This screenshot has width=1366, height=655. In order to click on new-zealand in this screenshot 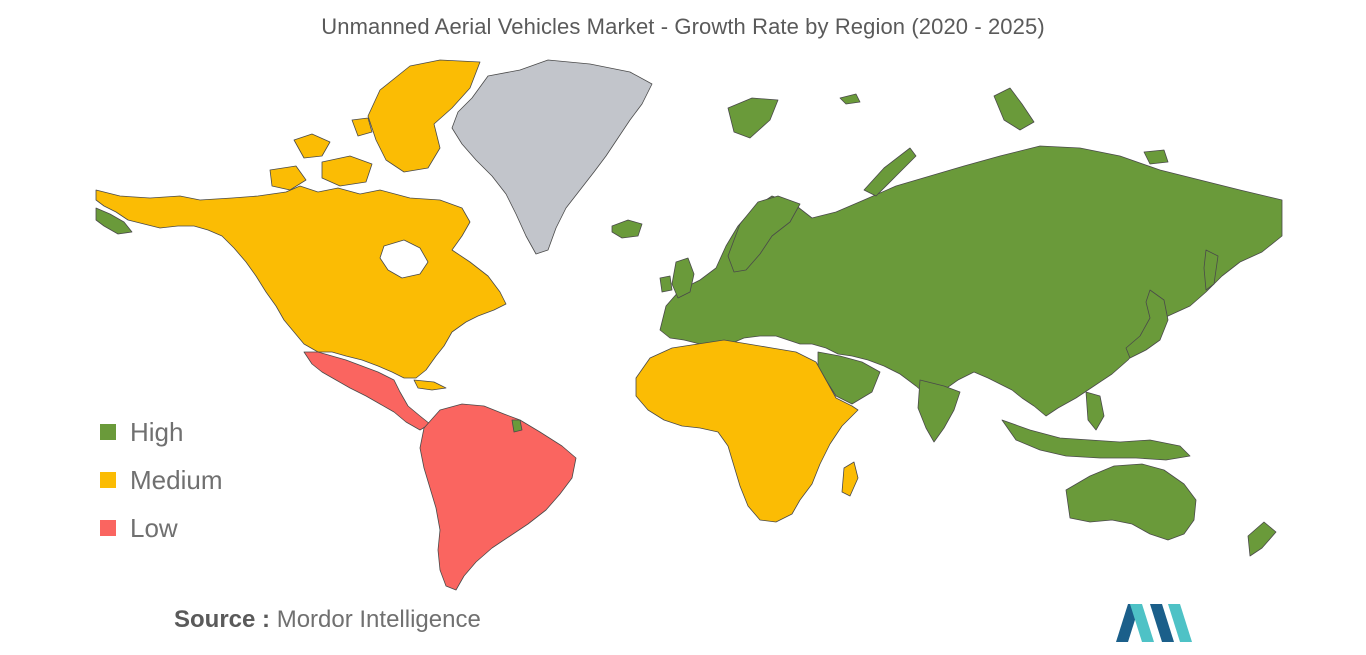, I will do `click(1262, 539)`.